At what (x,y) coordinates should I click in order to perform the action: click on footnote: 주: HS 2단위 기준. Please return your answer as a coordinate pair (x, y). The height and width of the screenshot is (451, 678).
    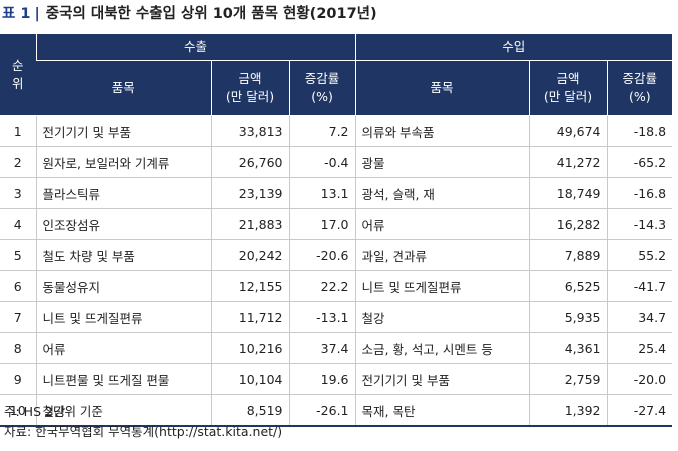
    Looking at the image, I should click on (53, 411).